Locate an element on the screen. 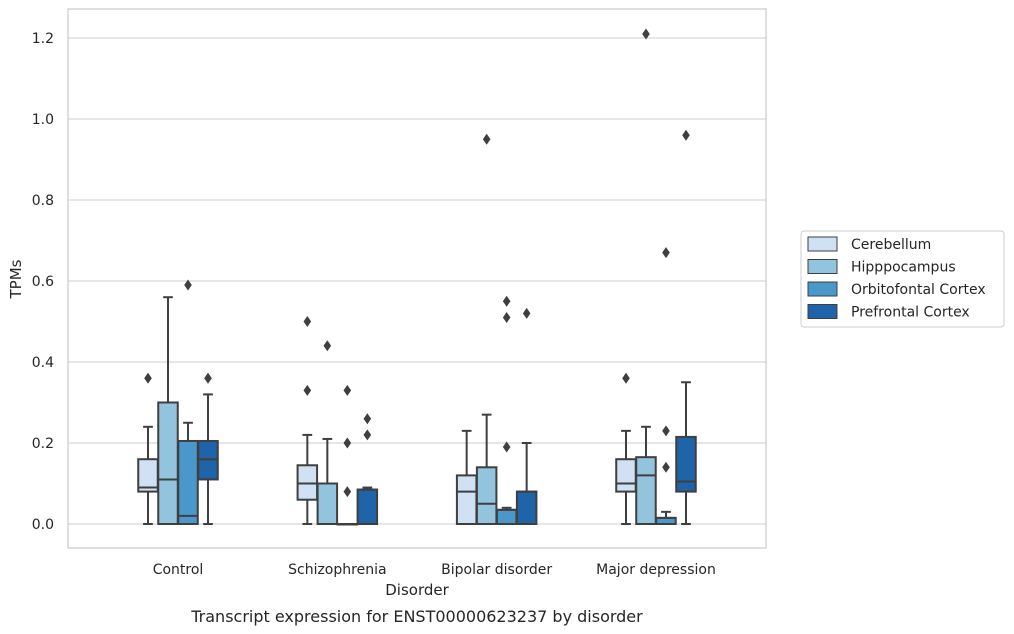 The image size is (1014, 634). x-tick-label-control: Control is located at coordinates (178, 570).